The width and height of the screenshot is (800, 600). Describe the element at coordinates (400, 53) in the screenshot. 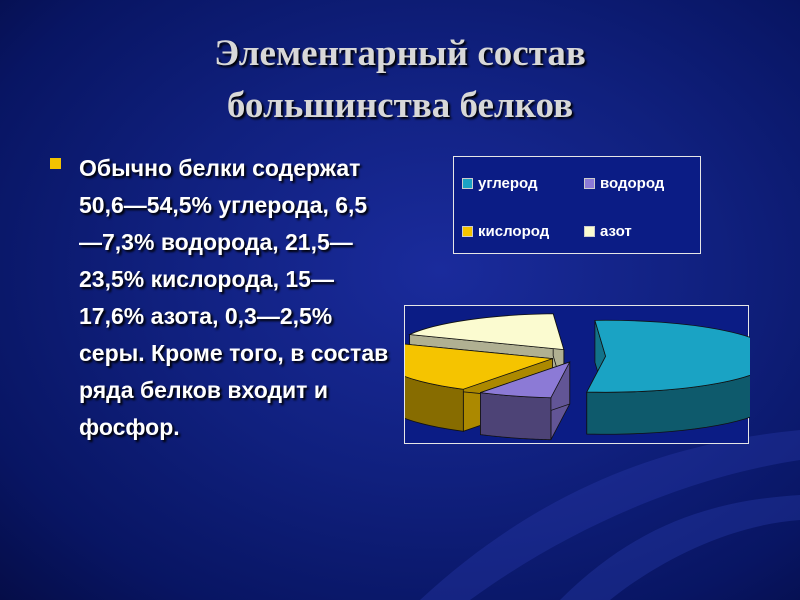

I see `title-line-1: Элементарный состав` at that location.